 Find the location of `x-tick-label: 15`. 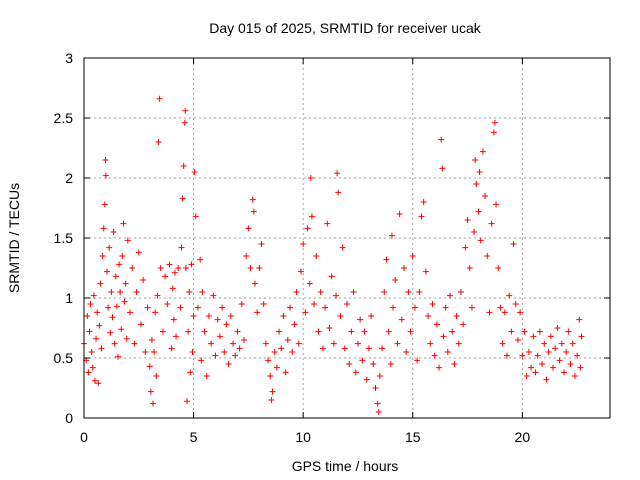

x-tick-label: 15 is located at coordinates (413, 437).